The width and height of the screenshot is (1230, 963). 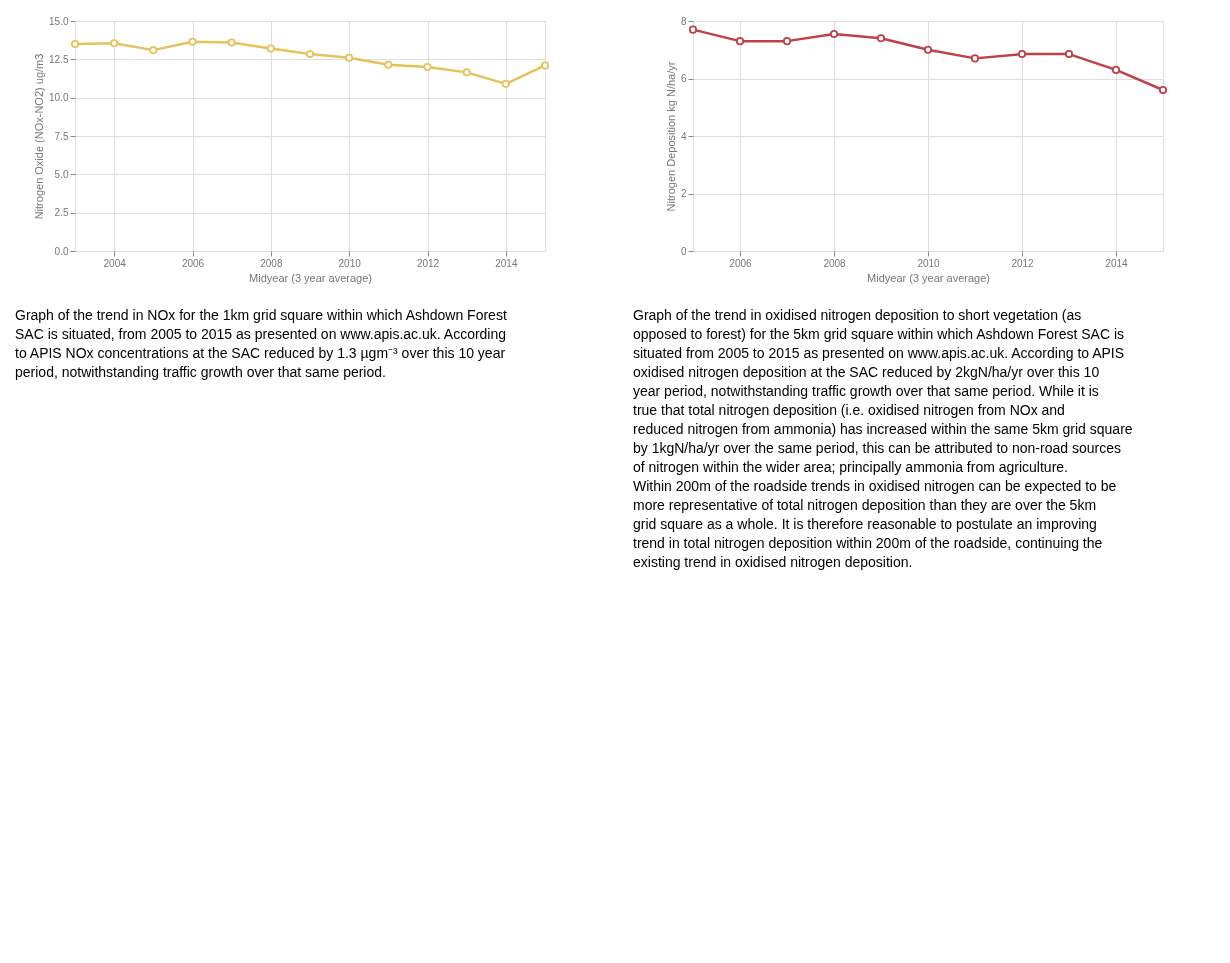 What do you see at coordinates (261, 343) in the screenshot?
I see `text: Graph of the trend in NOx for the 1km grid square within which Ashdown Forest SAC is situated, from 2005 to 2015 as presented on www.apis.ac.uk. According to APIS NOx concentrations at the SAC reduced by 1.3 µgm⁻³ over this 10 year period, notwithstanding traffic growth over that same period.` at bounding box center [261, 343].